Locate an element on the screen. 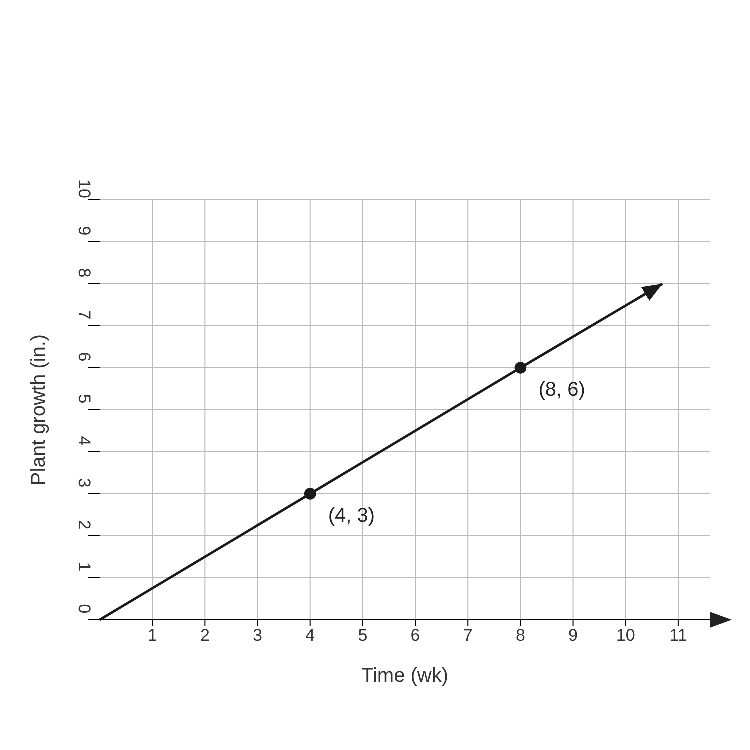 This screenshot has width=750, height=750. y-tick-label: 9 is located at coordinates (84, 231).